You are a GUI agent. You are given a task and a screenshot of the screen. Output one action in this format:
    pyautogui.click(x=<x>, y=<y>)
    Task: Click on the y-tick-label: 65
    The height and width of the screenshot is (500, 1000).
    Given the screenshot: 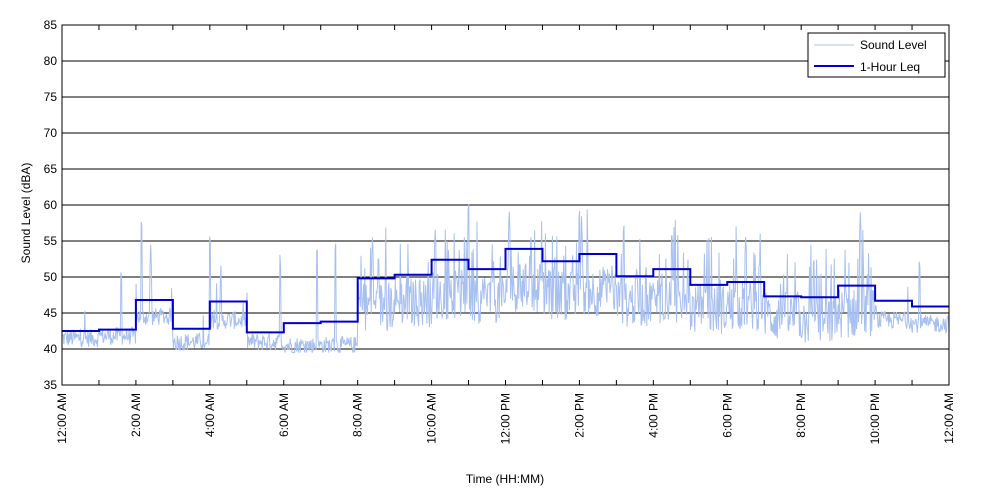 What is the action you would take?
    pyautogui.click(x=51, y=169)
    